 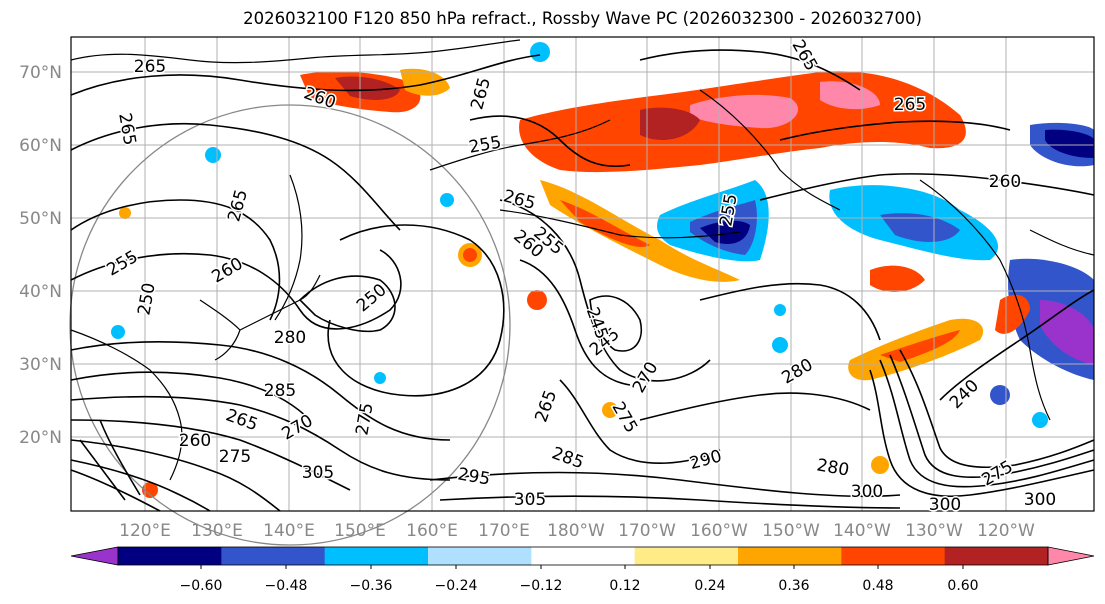 What do you see at coordinates (286, 586) in the screenshot?
I see `colorbar-tick-label: −0.48` at bounding box center [286, 586].